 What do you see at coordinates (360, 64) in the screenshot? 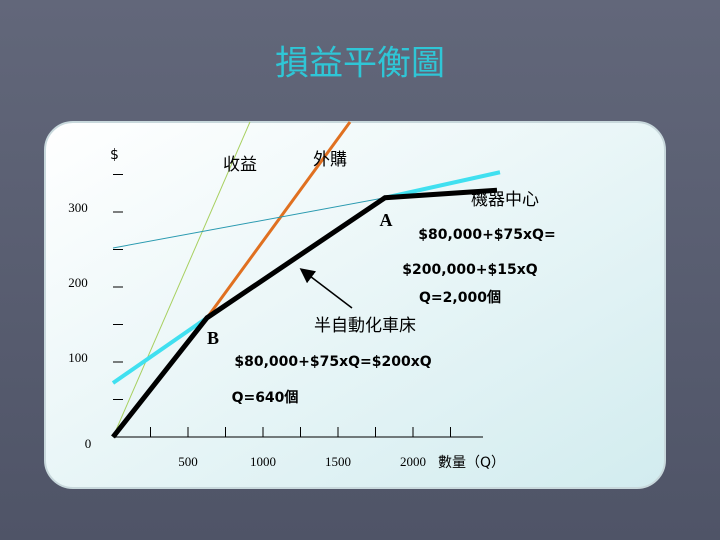
I see `slide-title: 損益平衡圖` at bounding box center [360, 64].